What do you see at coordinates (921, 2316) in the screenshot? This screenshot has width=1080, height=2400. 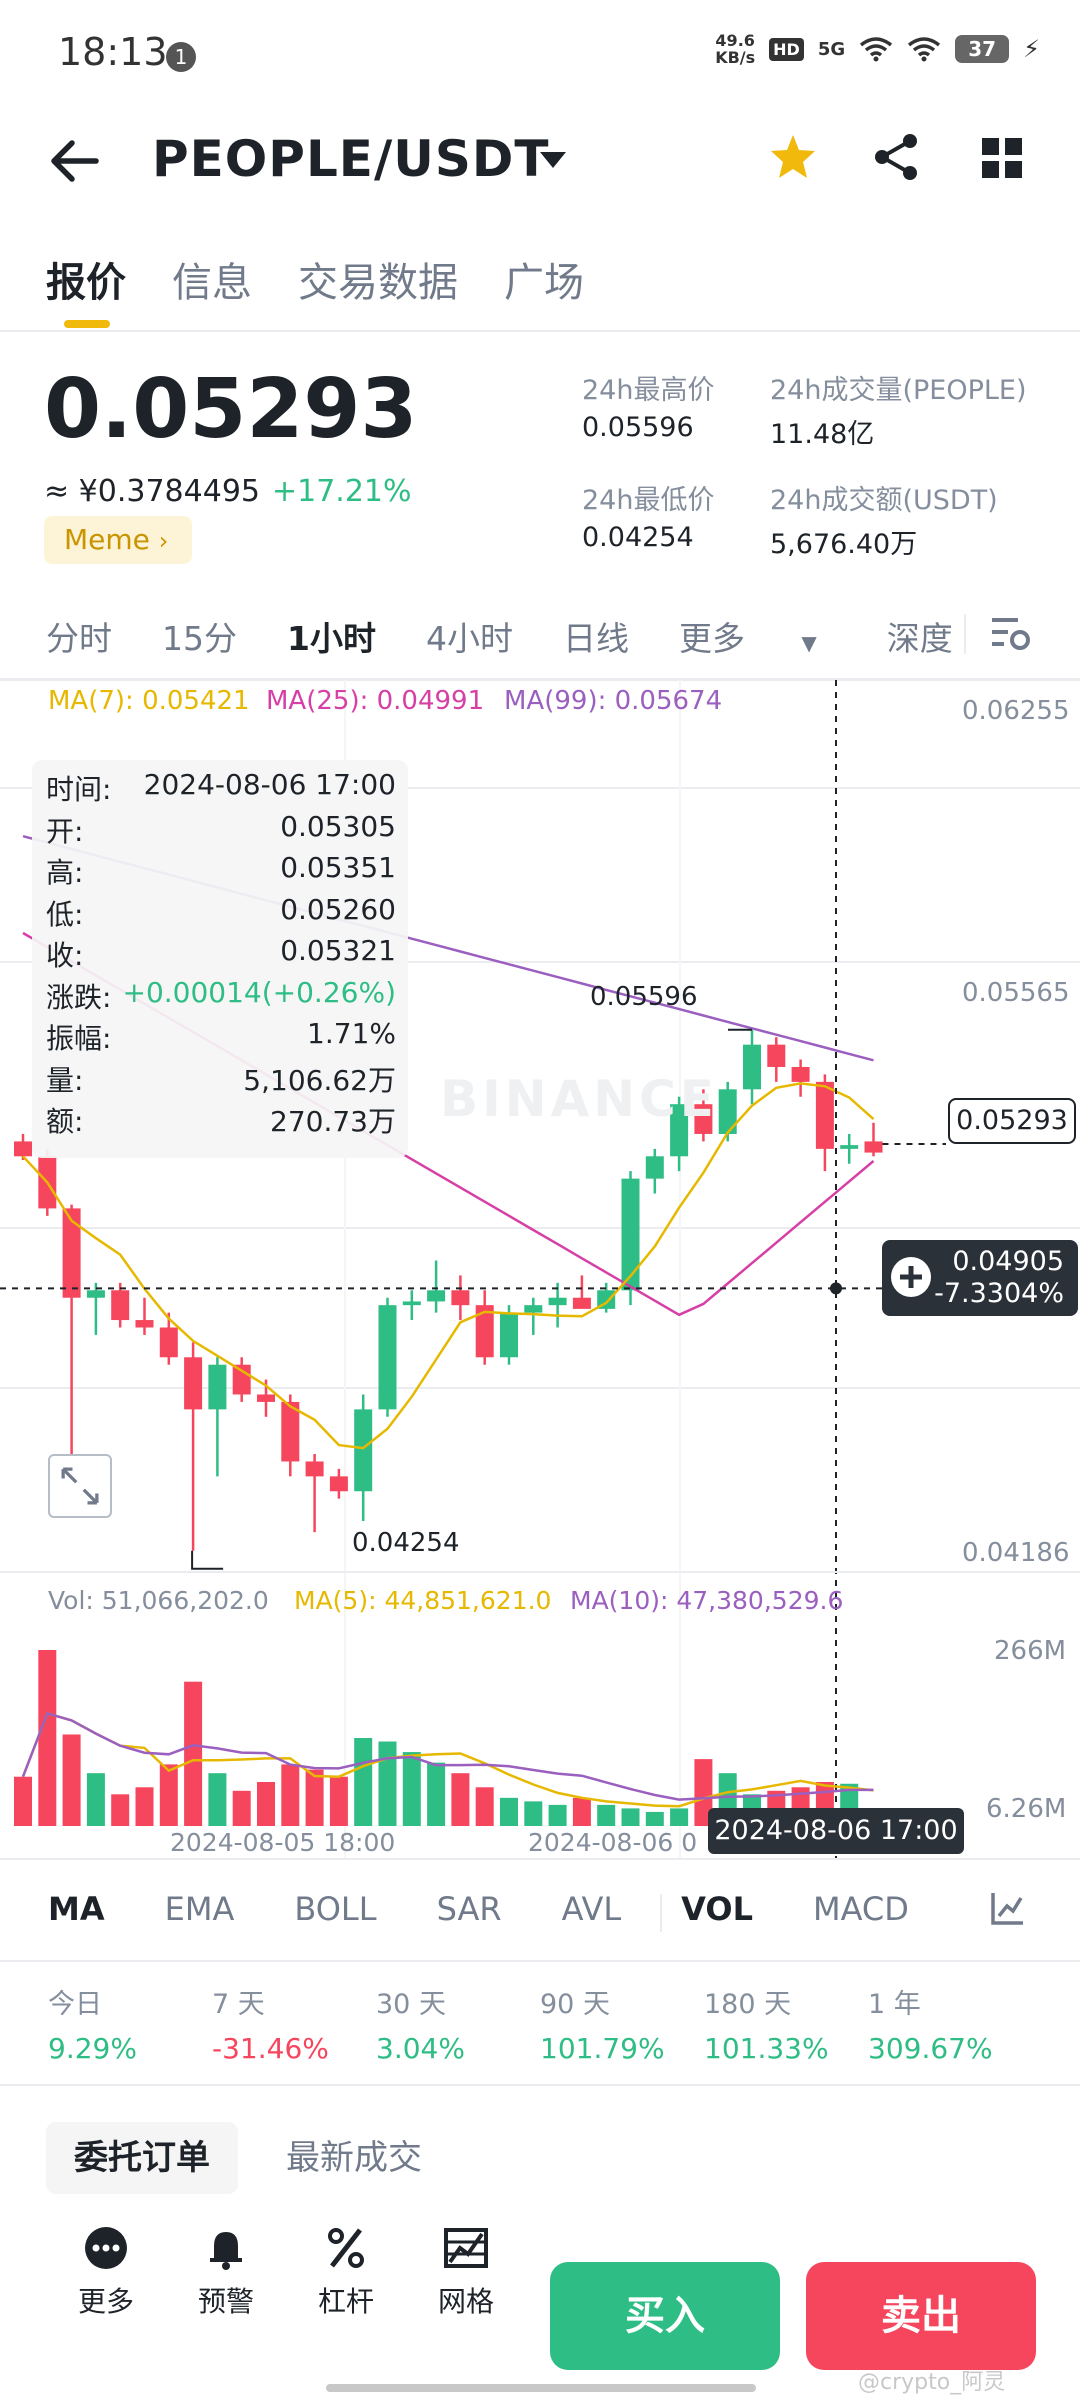 I see `sell-button: 卖出` at bounding box center [921, 2316].